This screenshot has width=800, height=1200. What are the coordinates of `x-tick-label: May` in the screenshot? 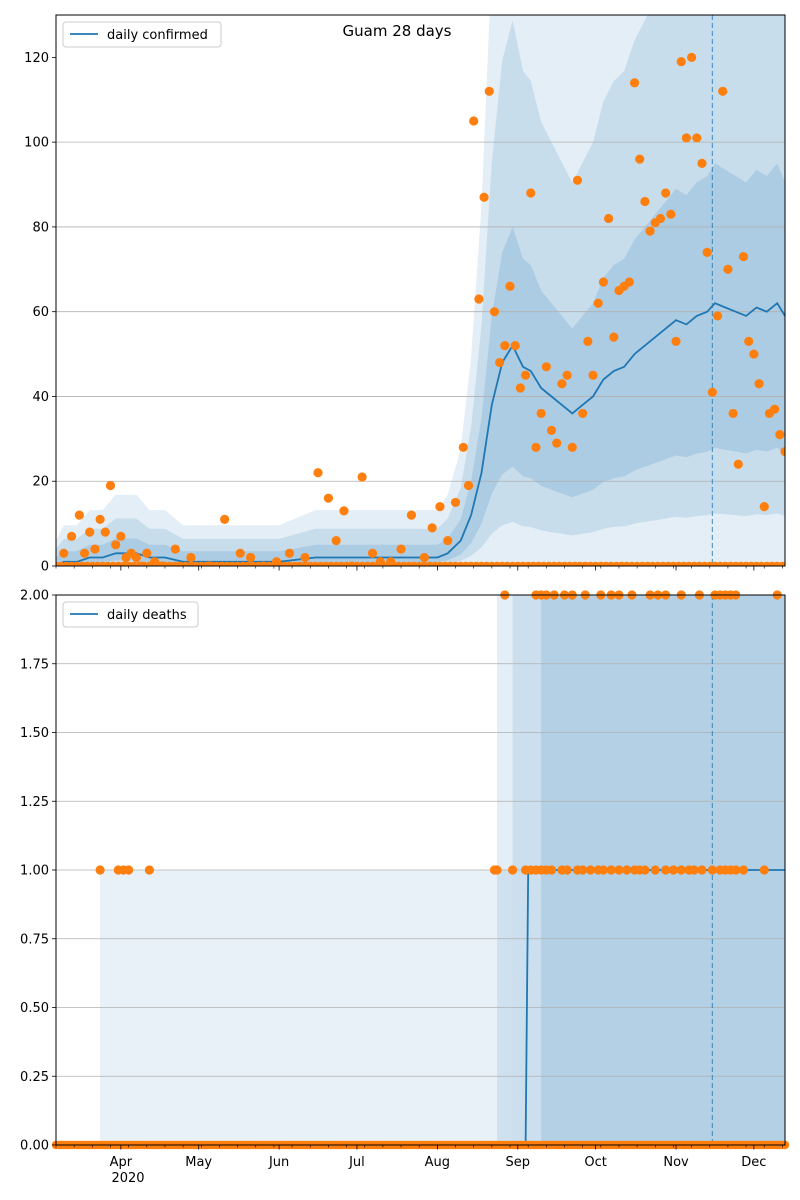 It's located at (198, 1162).